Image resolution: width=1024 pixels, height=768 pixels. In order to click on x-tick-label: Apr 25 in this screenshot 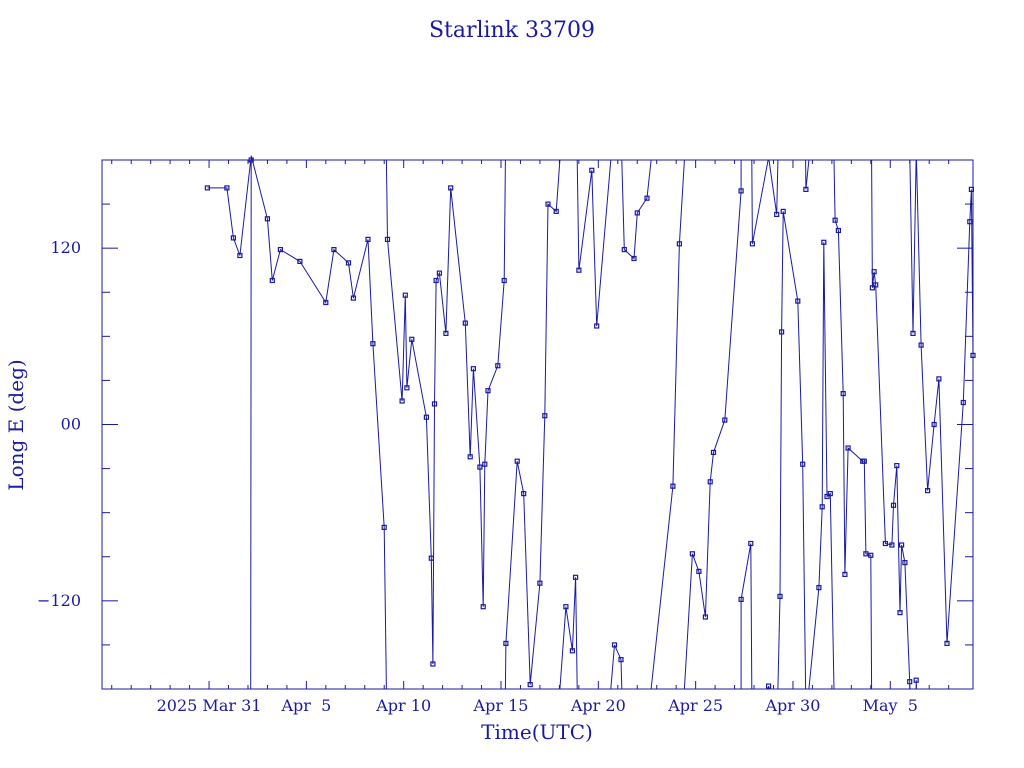, I will do `click(695, 705)`.